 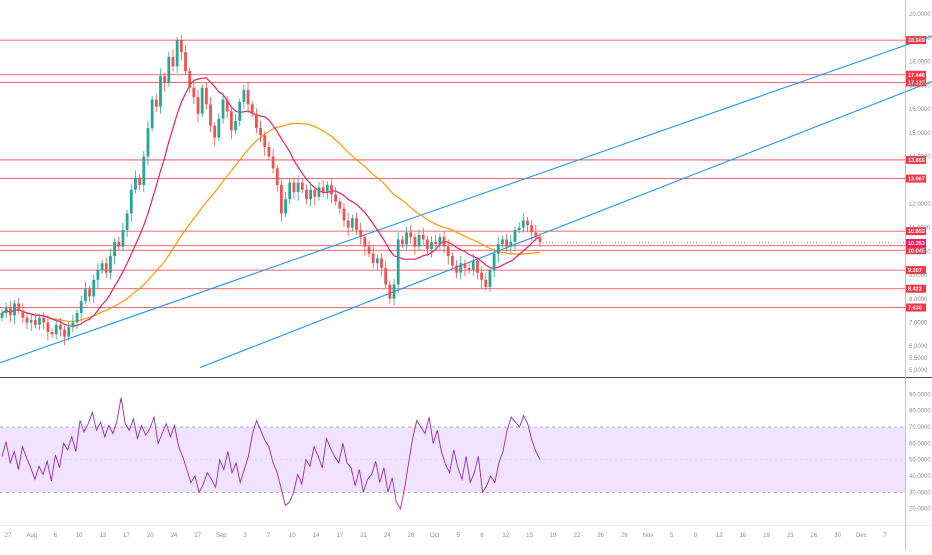 I want to click on time-tick-label: 3, so click(x=245, y=536).